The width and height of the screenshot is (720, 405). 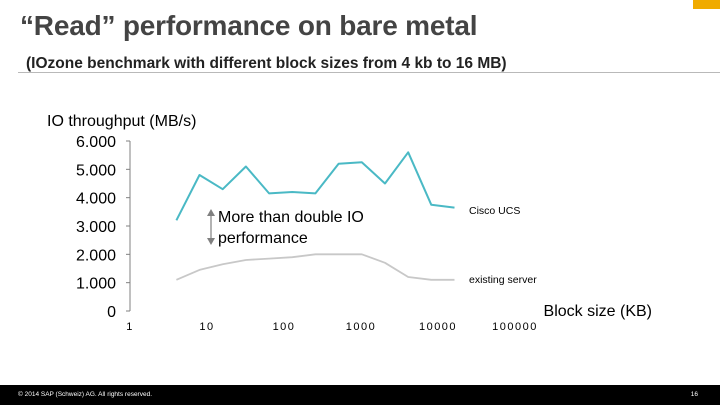 What do you see at coordinates (130, 327) in the screenshot?
I see `x-tick-label: 1` at bounding box center [130, 327].